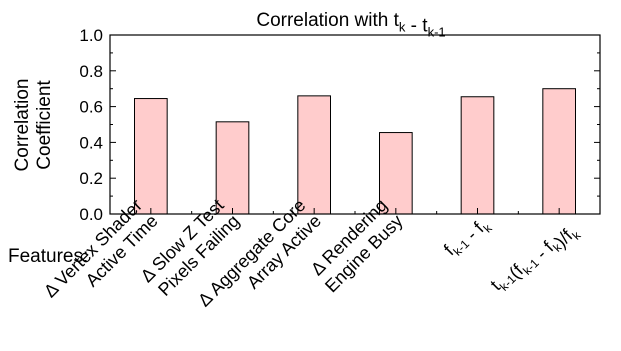  Describe the element at coordinates (91, 214) in the screenshot. I see `y-tick-label: 0.0` at that location.